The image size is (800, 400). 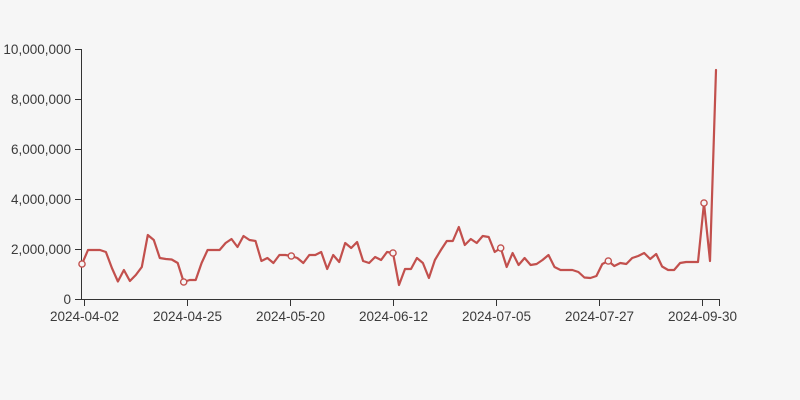 I want to click on y-axis-tick-label: 6,000,000, so click(x=41, y=149).